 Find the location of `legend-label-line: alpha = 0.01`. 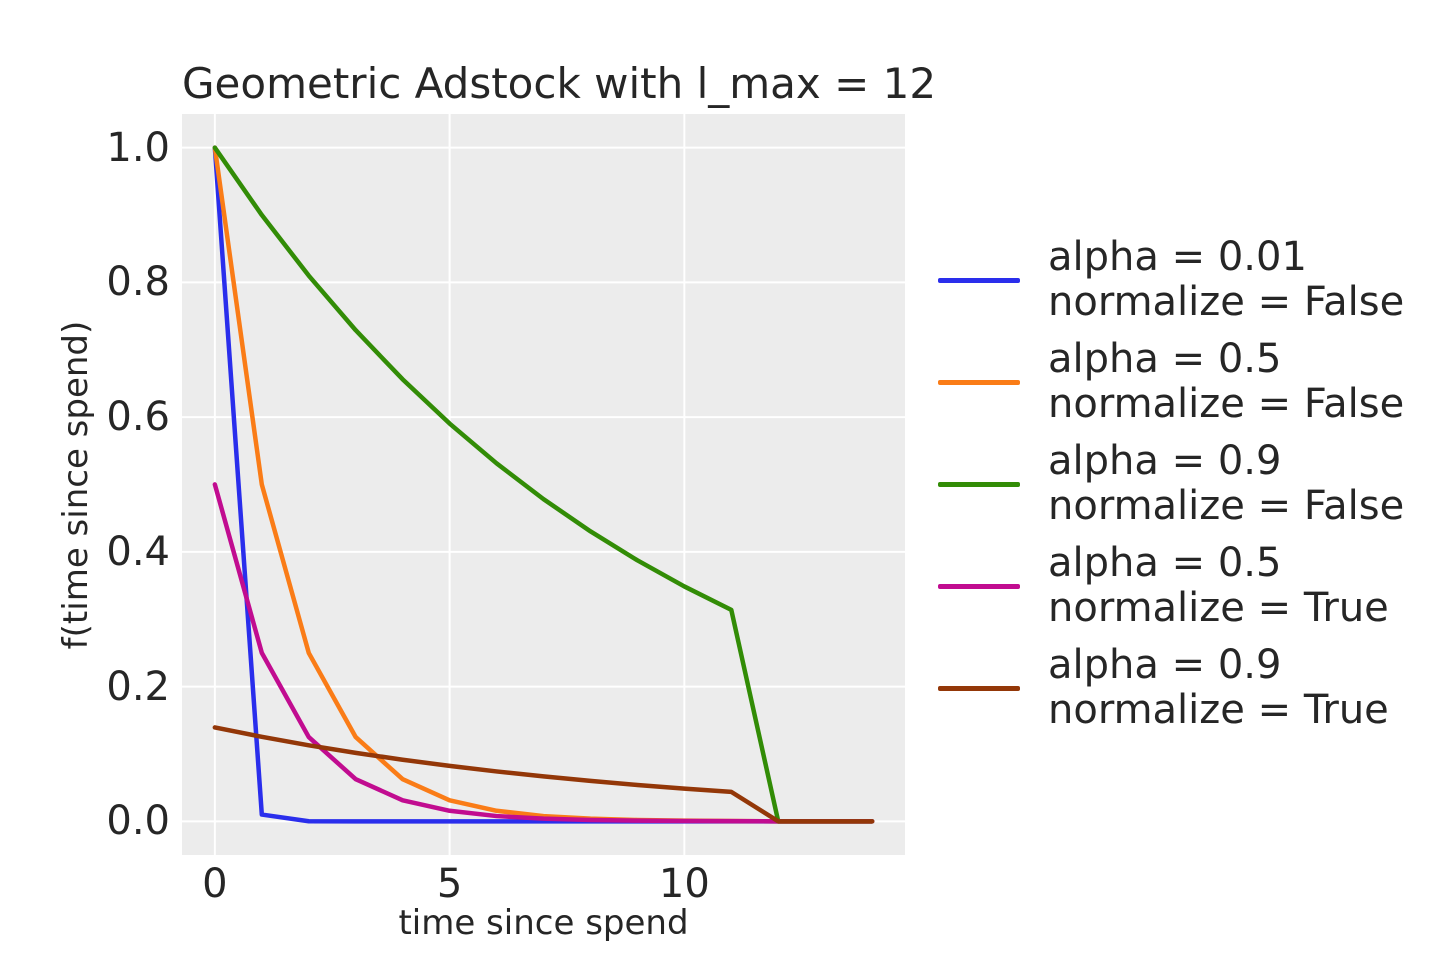

legend-label-line: alpha = 0.01 is located at coordinates (1177, 257).